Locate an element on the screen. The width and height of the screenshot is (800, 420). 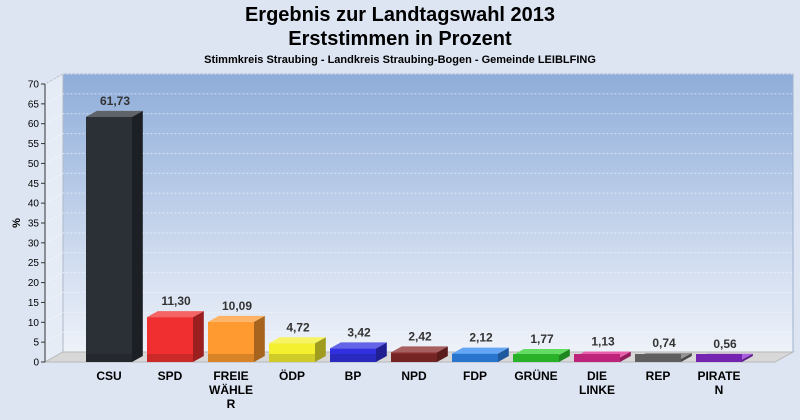
chart-title: Ergebnis zur Landtagswahl 2013 is located at coordinates (400, 15).